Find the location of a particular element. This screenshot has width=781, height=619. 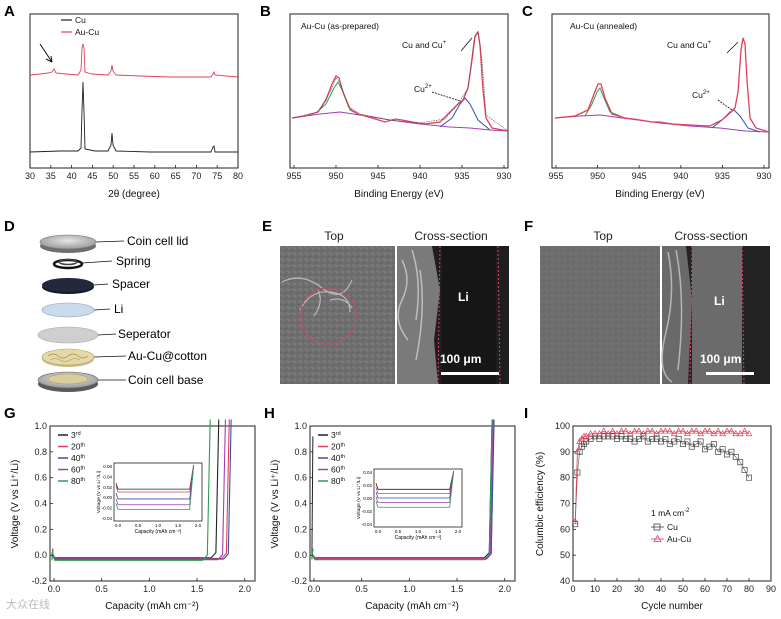

xps-c-data is located at coordinates (661, 85).